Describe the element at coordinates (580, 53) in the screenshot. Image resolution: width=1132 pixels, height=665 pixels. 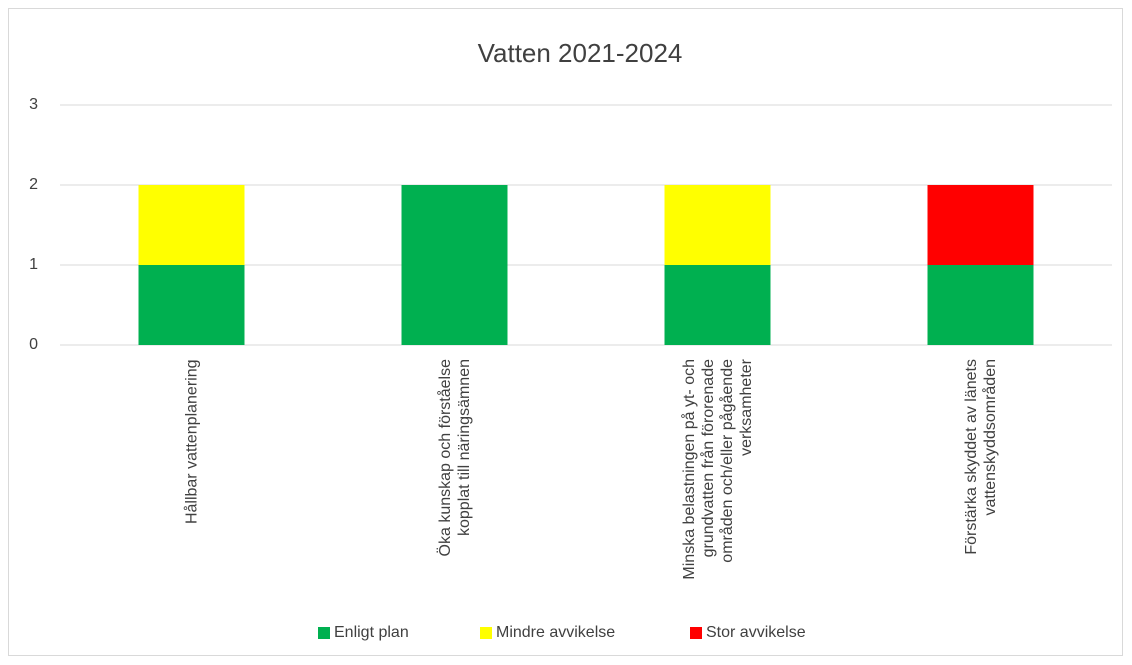
I see `chart-title: Vatten 2021-2024` at that location.